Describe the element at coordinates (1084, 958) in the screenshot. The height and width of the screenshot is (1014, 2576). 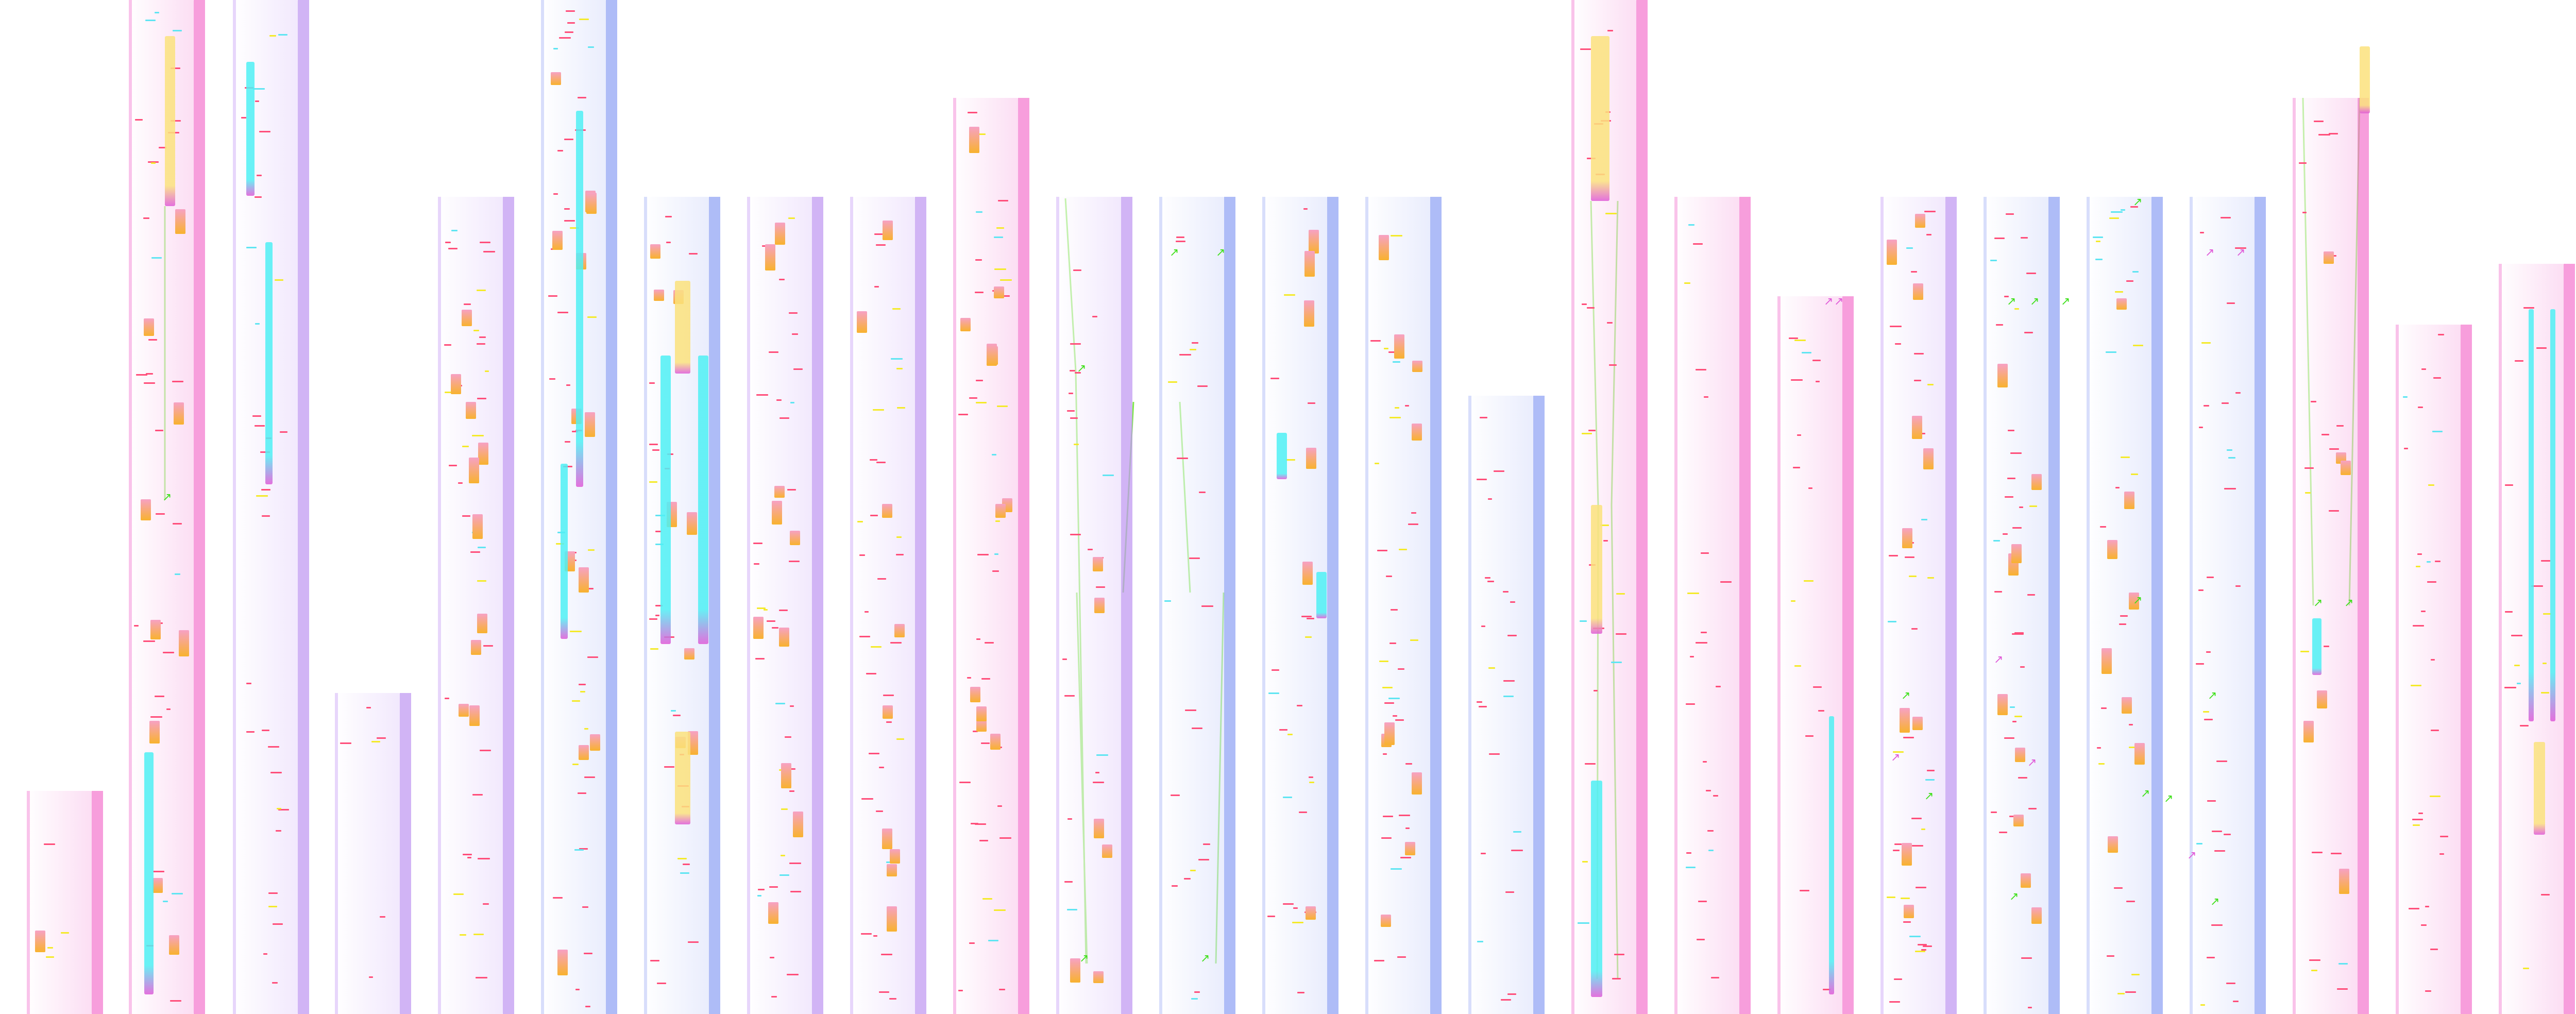
I see `flick-arrow-green-icon: ↗` at that location.